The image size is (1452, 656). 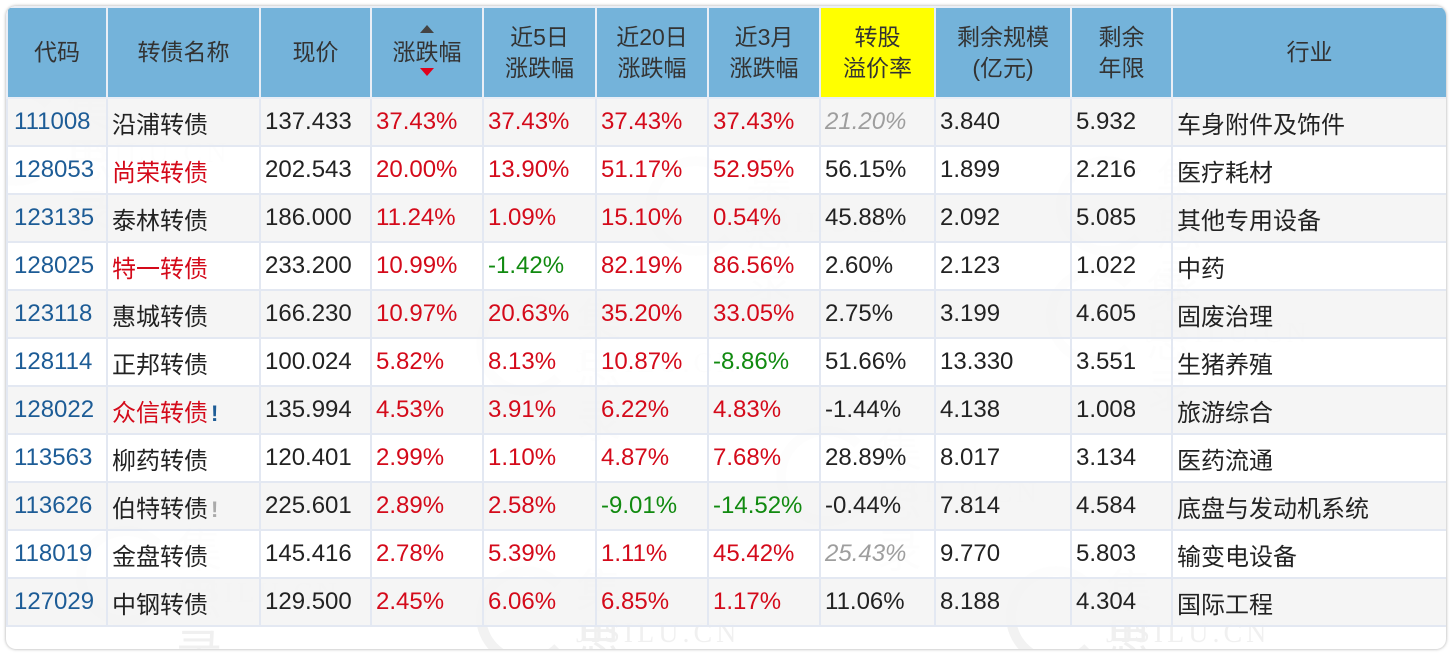 I want to click on premium-cell: -1.44%, so click(x=877, y=410).